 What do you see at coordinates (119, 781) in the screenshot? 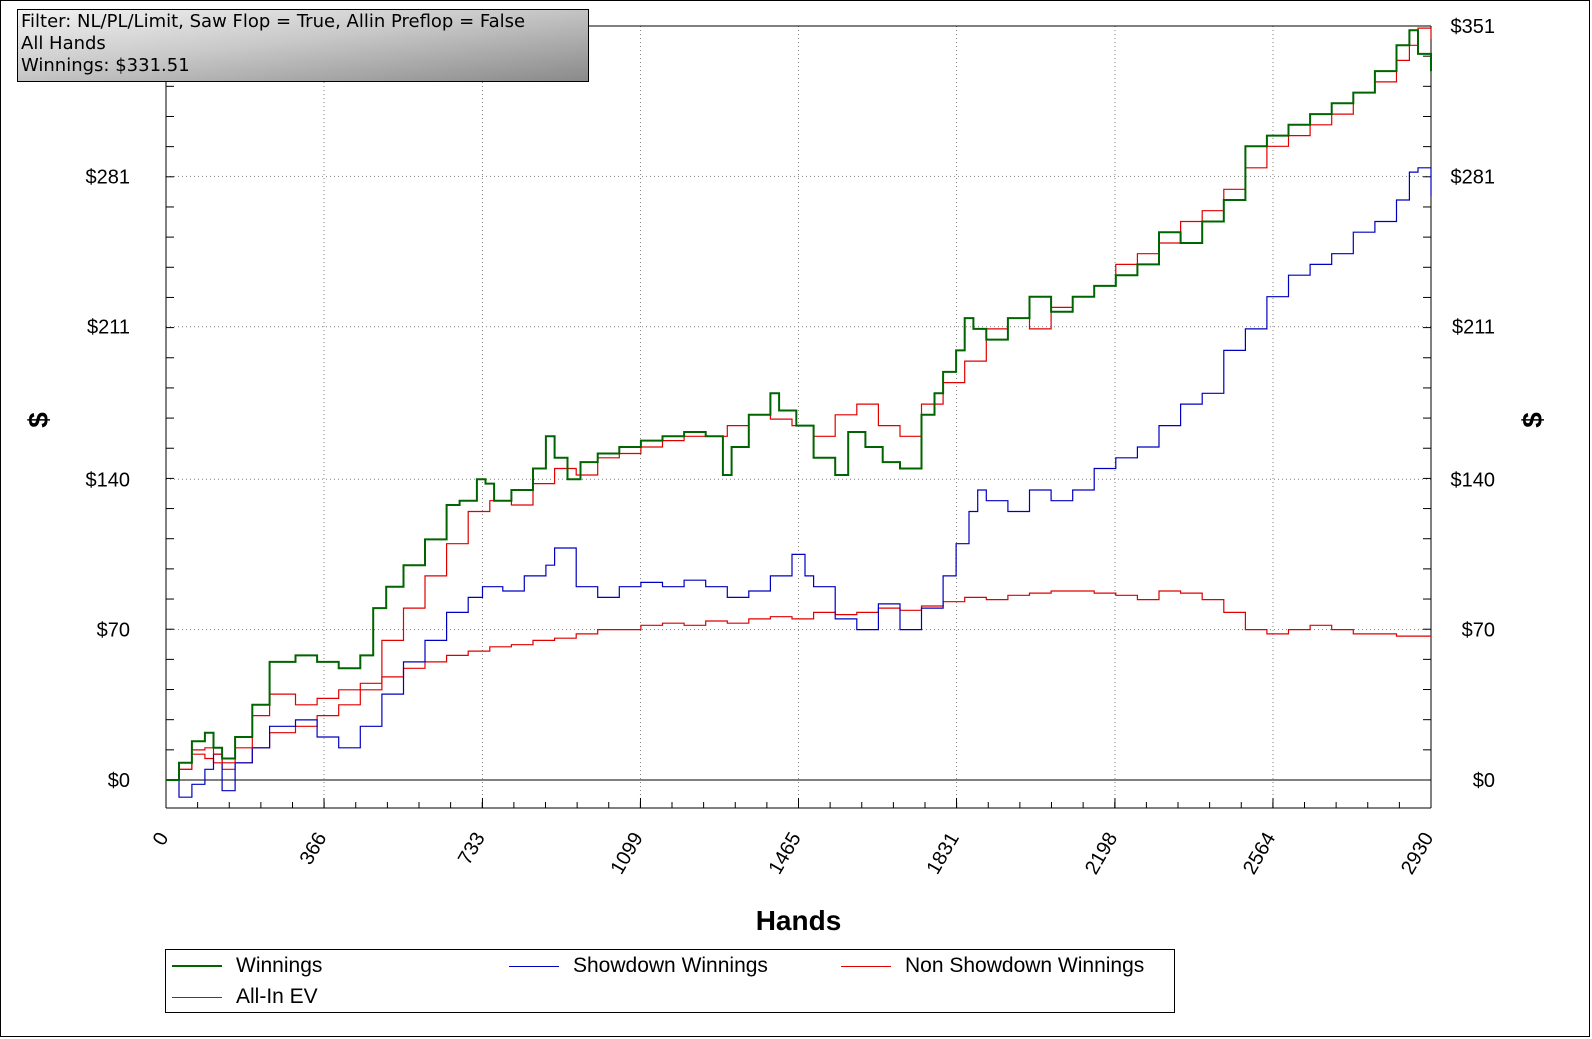
I see `y-tick-label-left: $0` at bounding box center [119, 781].